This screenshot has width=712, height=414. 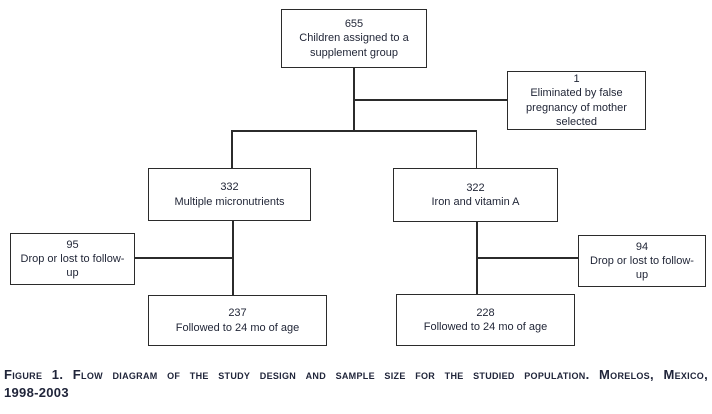 What do you see at coordinates (229, 187) in the screenshot?
I see `node-multiple-micronutrients-count: 332` at bounding box center [229, 187].